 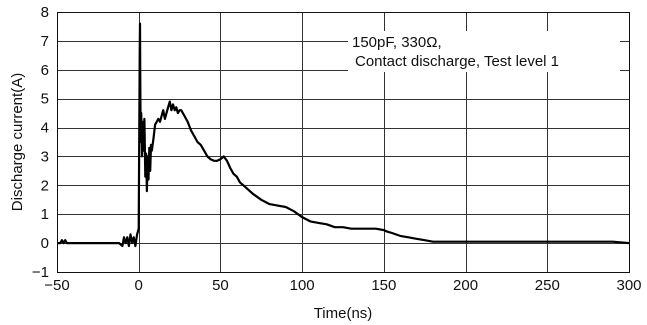 What do you see at coordinates (547, 285) in the screenshot?
I see `x-tick-label: 250` at bounding box center [547, 285].